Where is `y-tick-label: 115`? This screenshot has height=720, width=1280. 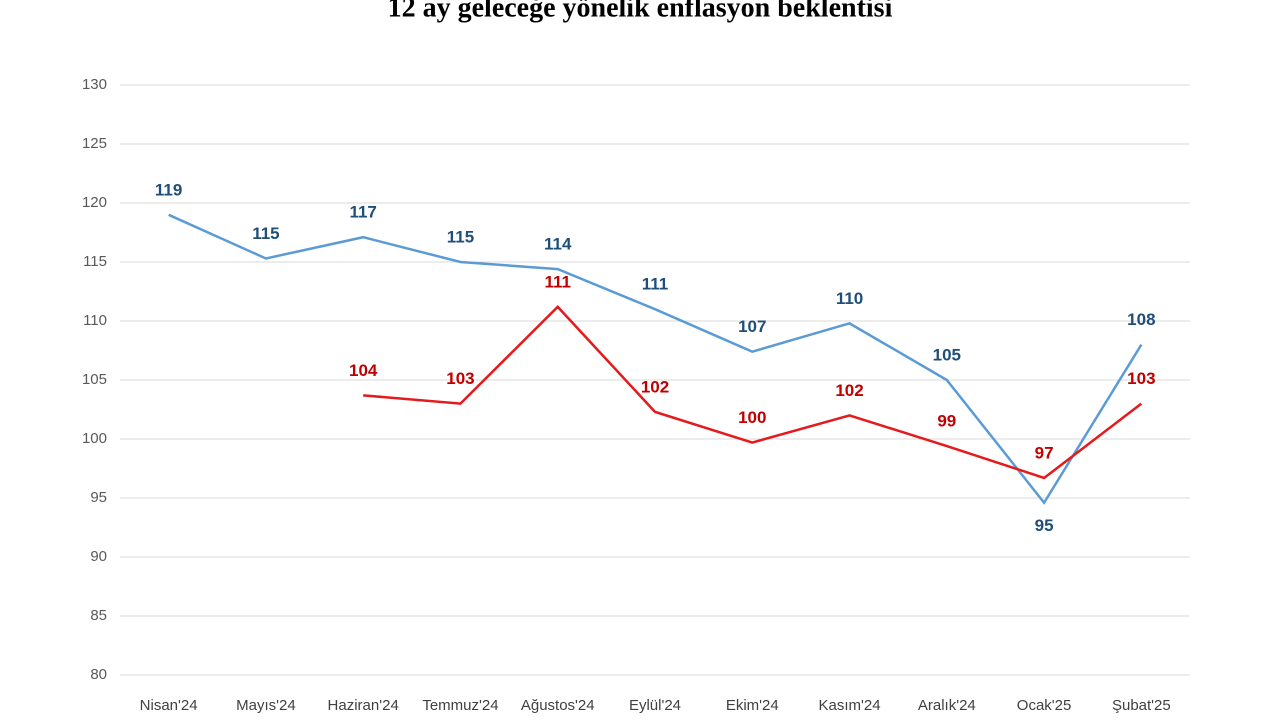 y-tick-label: 115 is located at coordinates (95, 261).